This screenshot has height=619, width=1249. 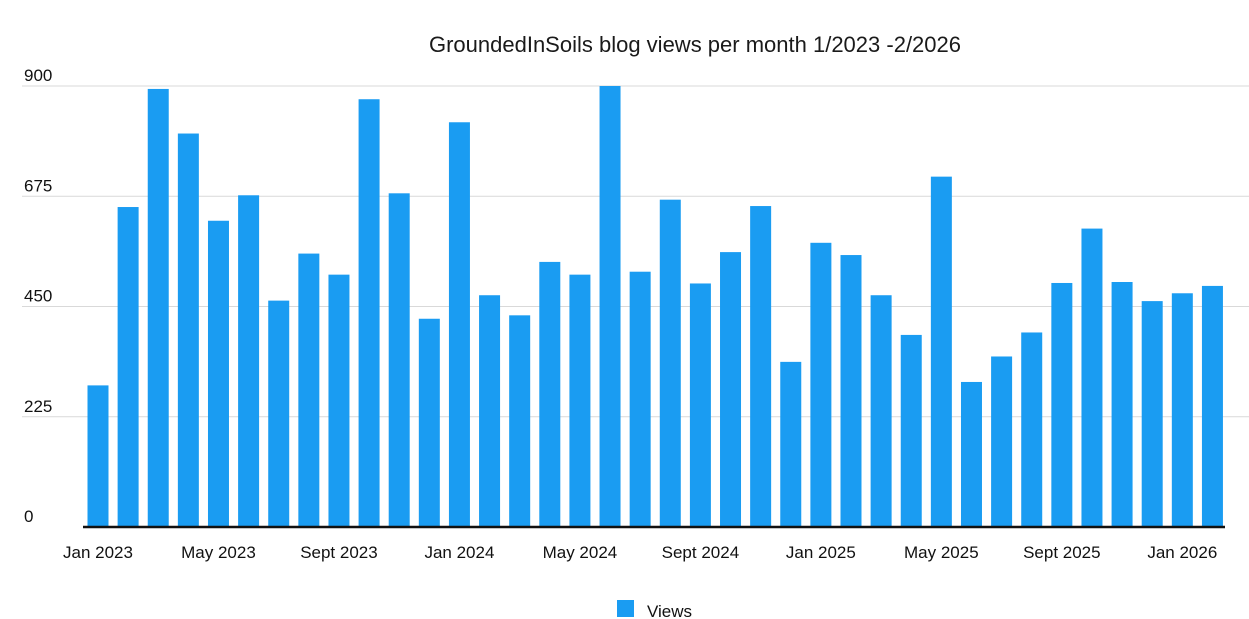 I want to click on x-tick-label: May 2024, so click(x=580, y=552).